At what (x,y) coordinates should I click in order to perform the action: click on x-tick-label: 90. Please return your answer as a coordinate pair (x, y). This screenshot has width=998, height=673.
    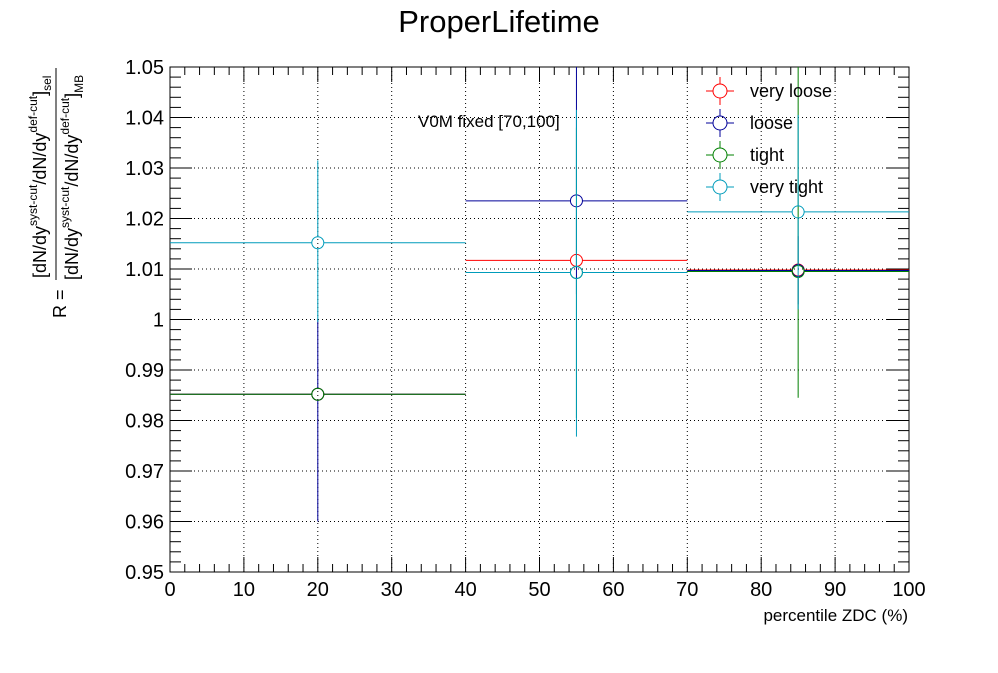
    Looking at the image, I should click on (835, 590).